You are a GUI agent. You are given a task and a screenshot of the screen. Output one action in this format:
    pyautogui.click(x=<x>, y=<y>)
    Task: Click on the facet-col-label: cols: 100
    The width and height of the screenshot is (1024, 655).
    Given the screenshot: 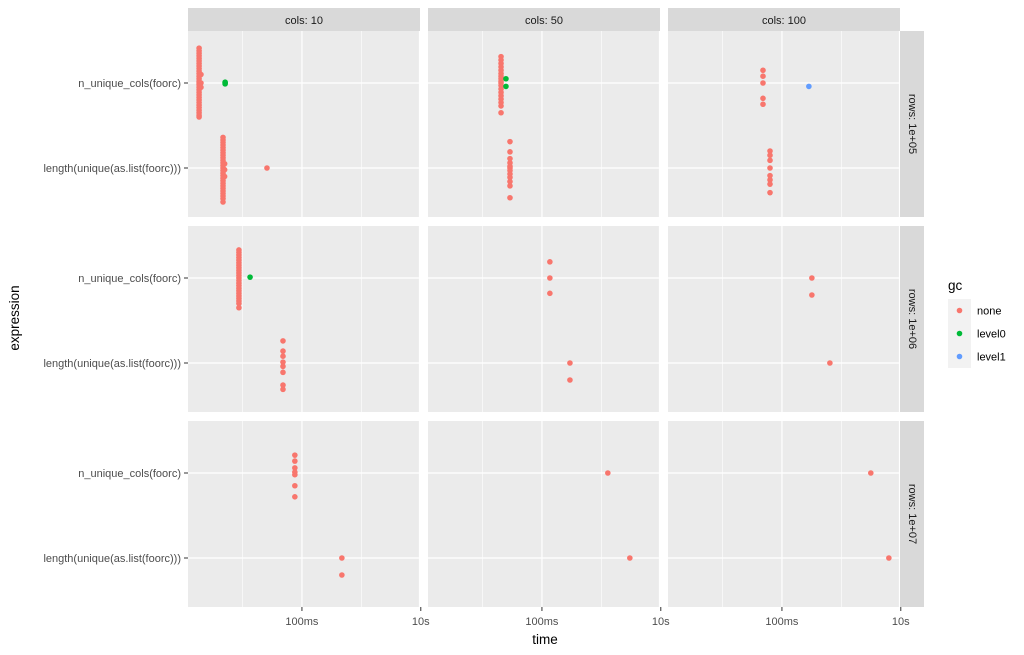 What is the action you would take?
    pyautogui.click(x=784, y=21)
    